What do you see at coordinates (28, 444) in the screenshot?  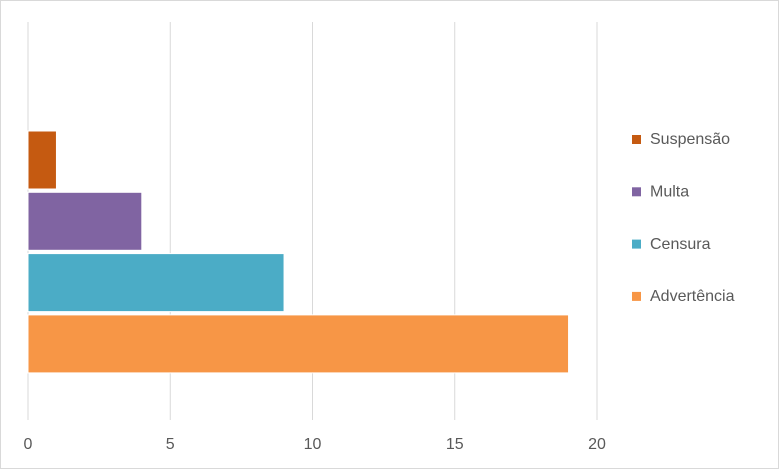 I see `x-tick-label: 0` at bounding box center [28, 444].